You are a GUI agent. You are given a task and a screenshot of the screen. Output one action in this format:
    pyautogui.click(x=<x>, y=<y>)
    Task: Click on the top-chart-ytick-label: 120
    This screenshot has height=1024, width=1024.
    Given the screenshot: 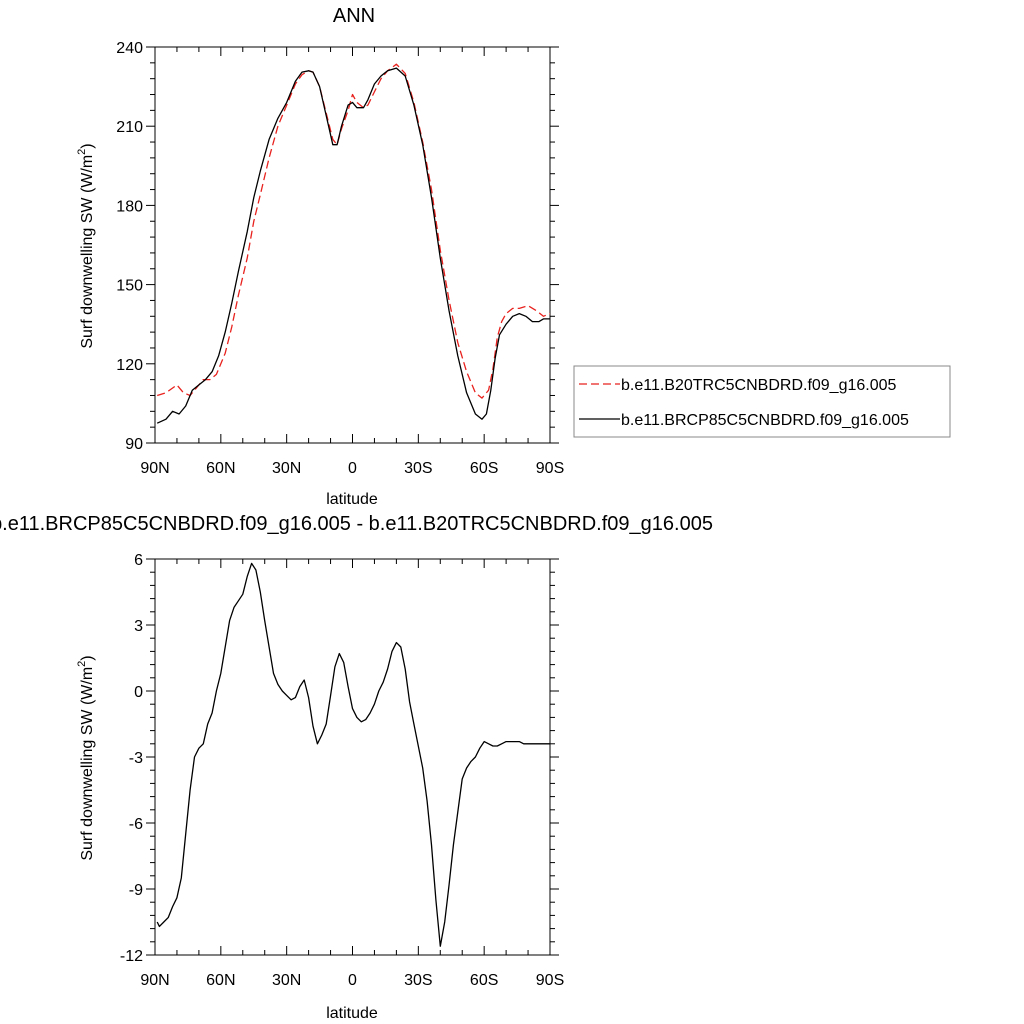 What is the action you would take?
    pyautogui.click(x=129, y=365)
    